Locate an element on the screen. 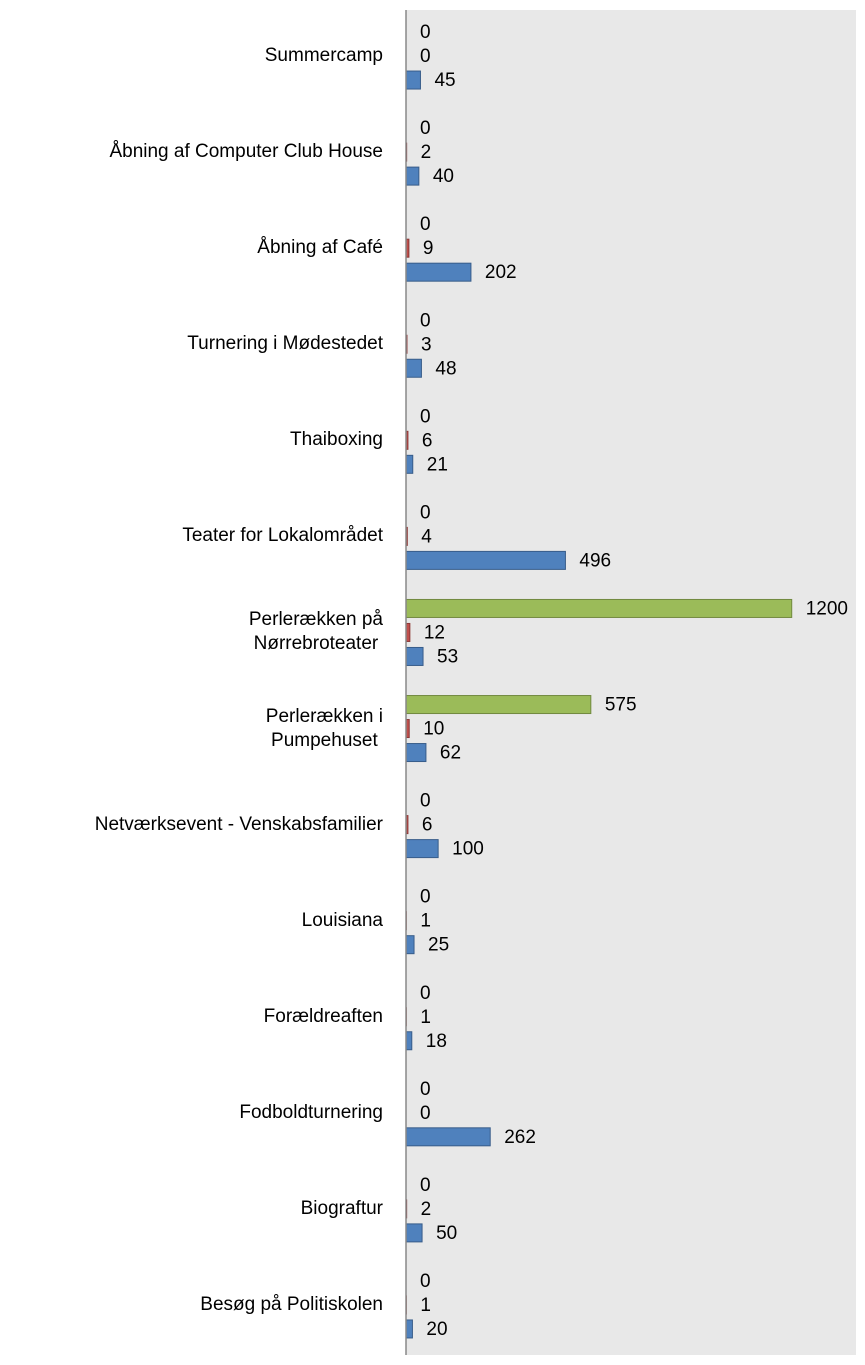  category-label: Perlerækken i Pumpehuset is located at coordinates (324, 728).